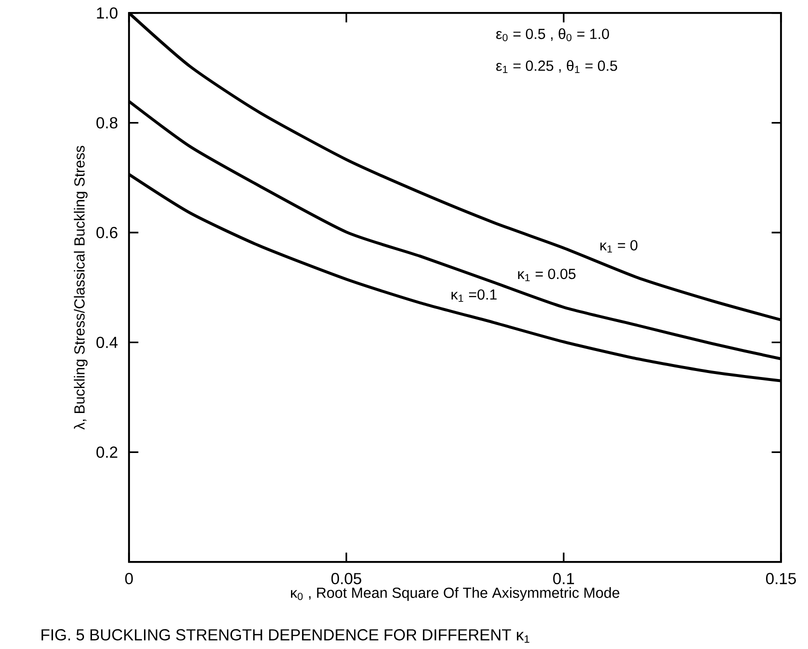 The image size is (808, 649). I want to click on series-label: κ$_{1}$ = 0.05, so click(547, 275).